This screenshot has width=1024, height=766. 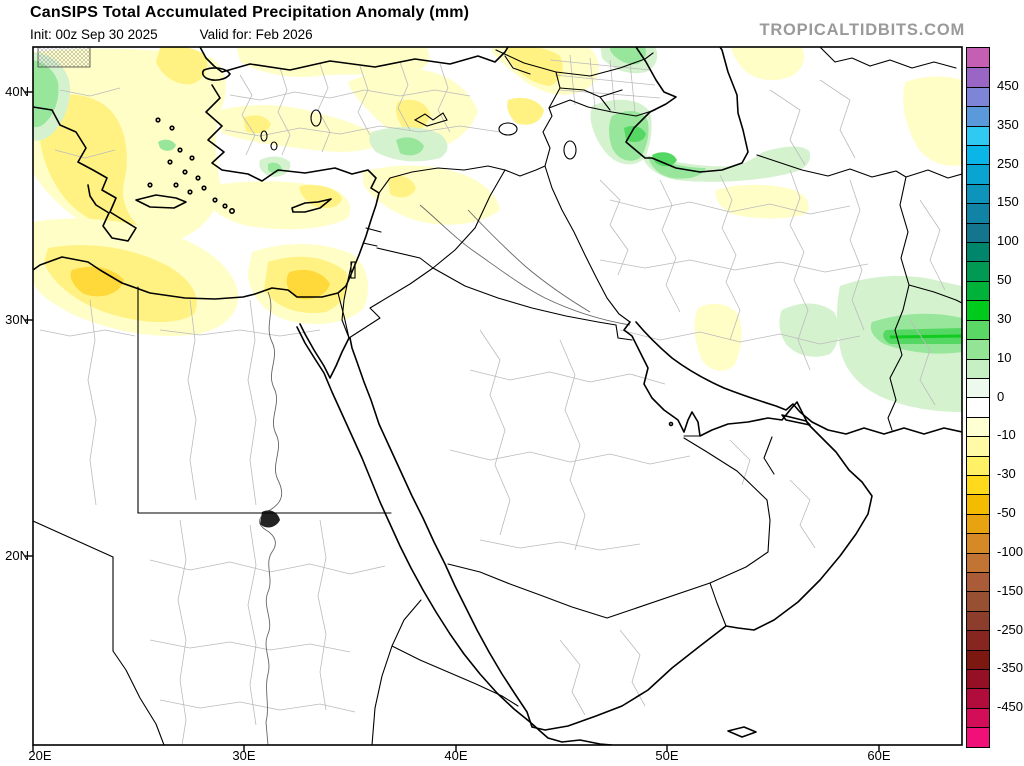 I want to click on colorbar-tick-label: 10, so click(x=1004, y=357).